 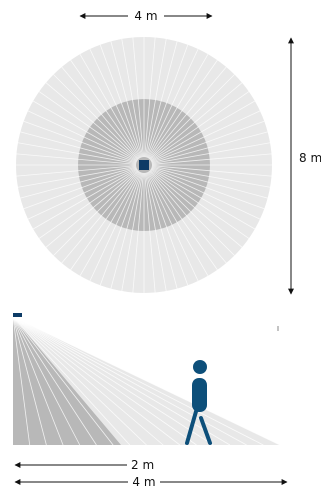 I want to click on top-height-label: 8 m, so click(x=310, y=158).